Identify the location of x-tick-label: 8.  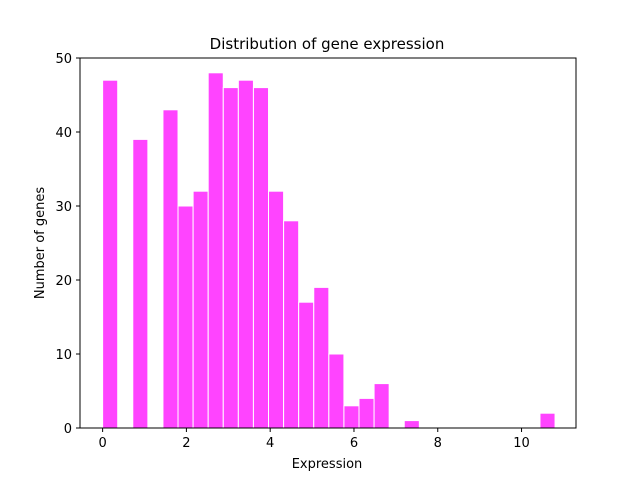
(438, 443).